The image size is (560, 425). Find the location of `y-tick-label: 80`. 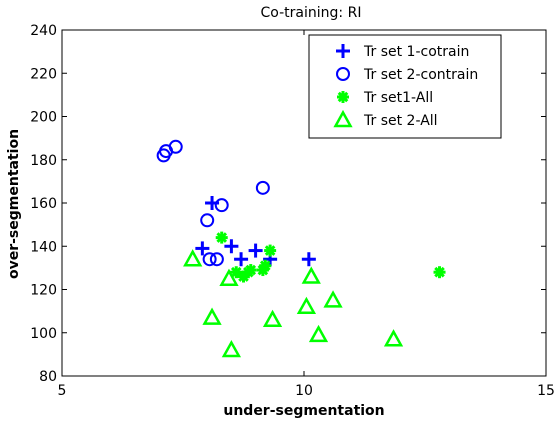

y-tick-label: 80 is located at coordinates (48, 377).